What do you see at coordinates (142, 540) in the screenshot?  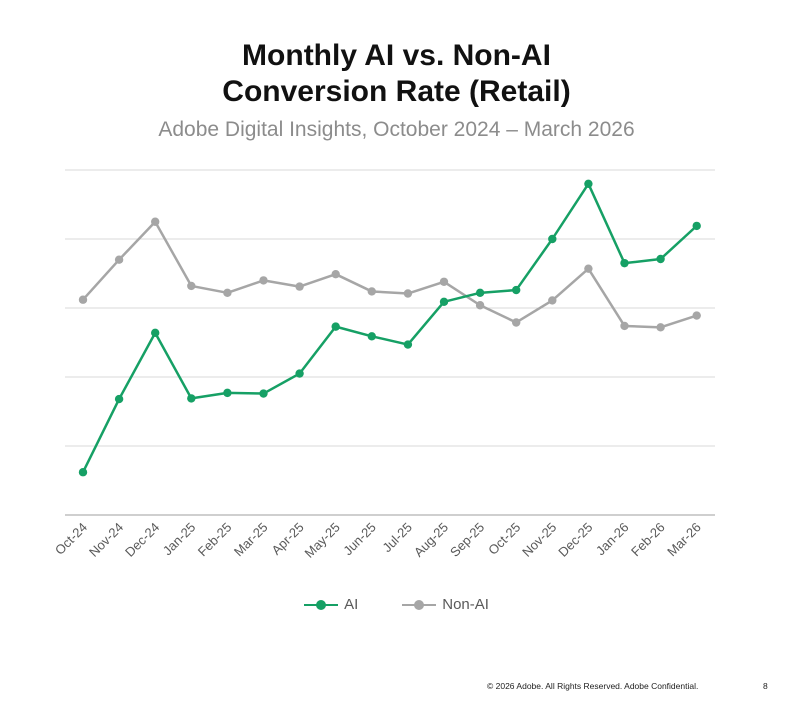 I see `x-tick-label: Dec-24` at bounding box center [142, 540].